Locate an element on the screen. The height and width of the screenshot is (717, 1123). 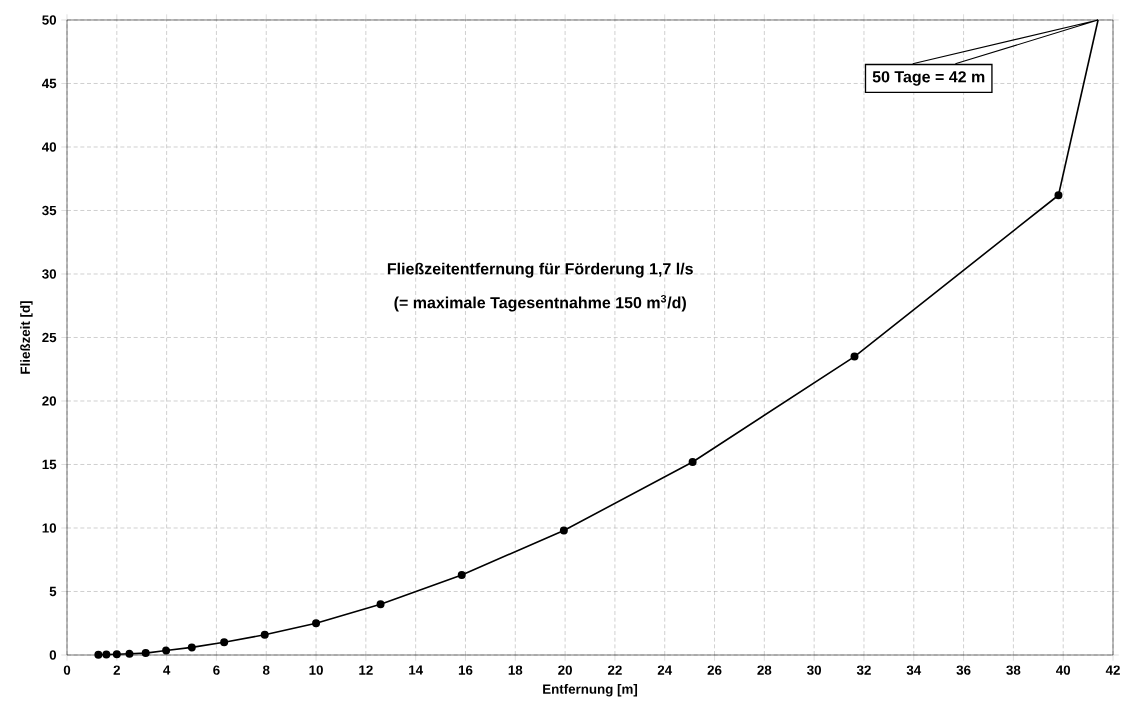
x-tick-label: 30 is located at coordinates (814, 670).